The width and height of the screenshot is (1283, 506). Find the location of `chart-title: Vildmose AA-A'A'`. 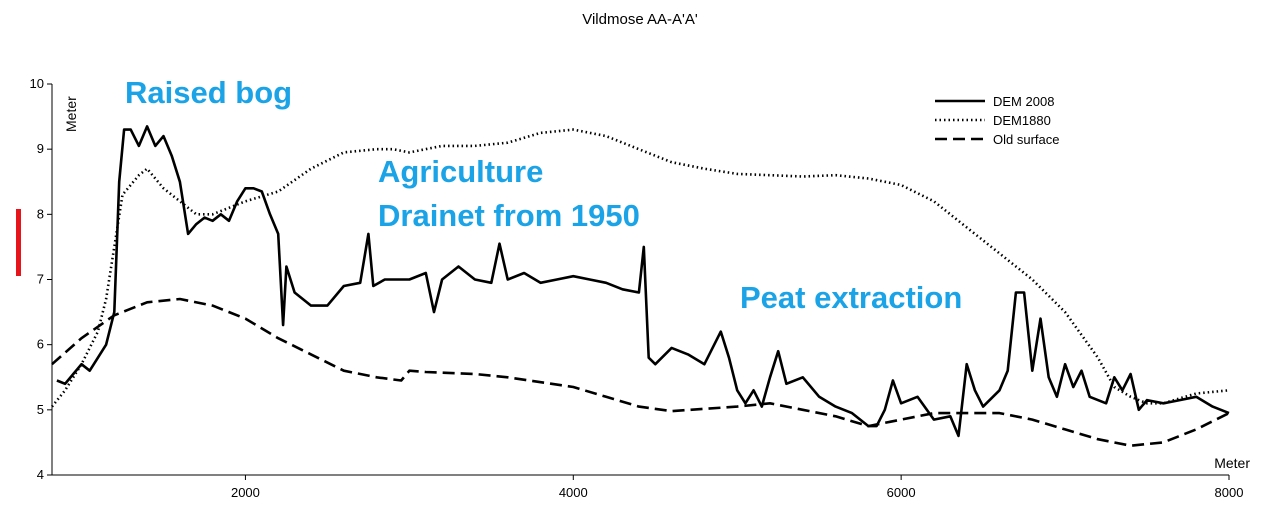

chart-title: Vildmose AA-A'A' is located at coordinates (640, 19).